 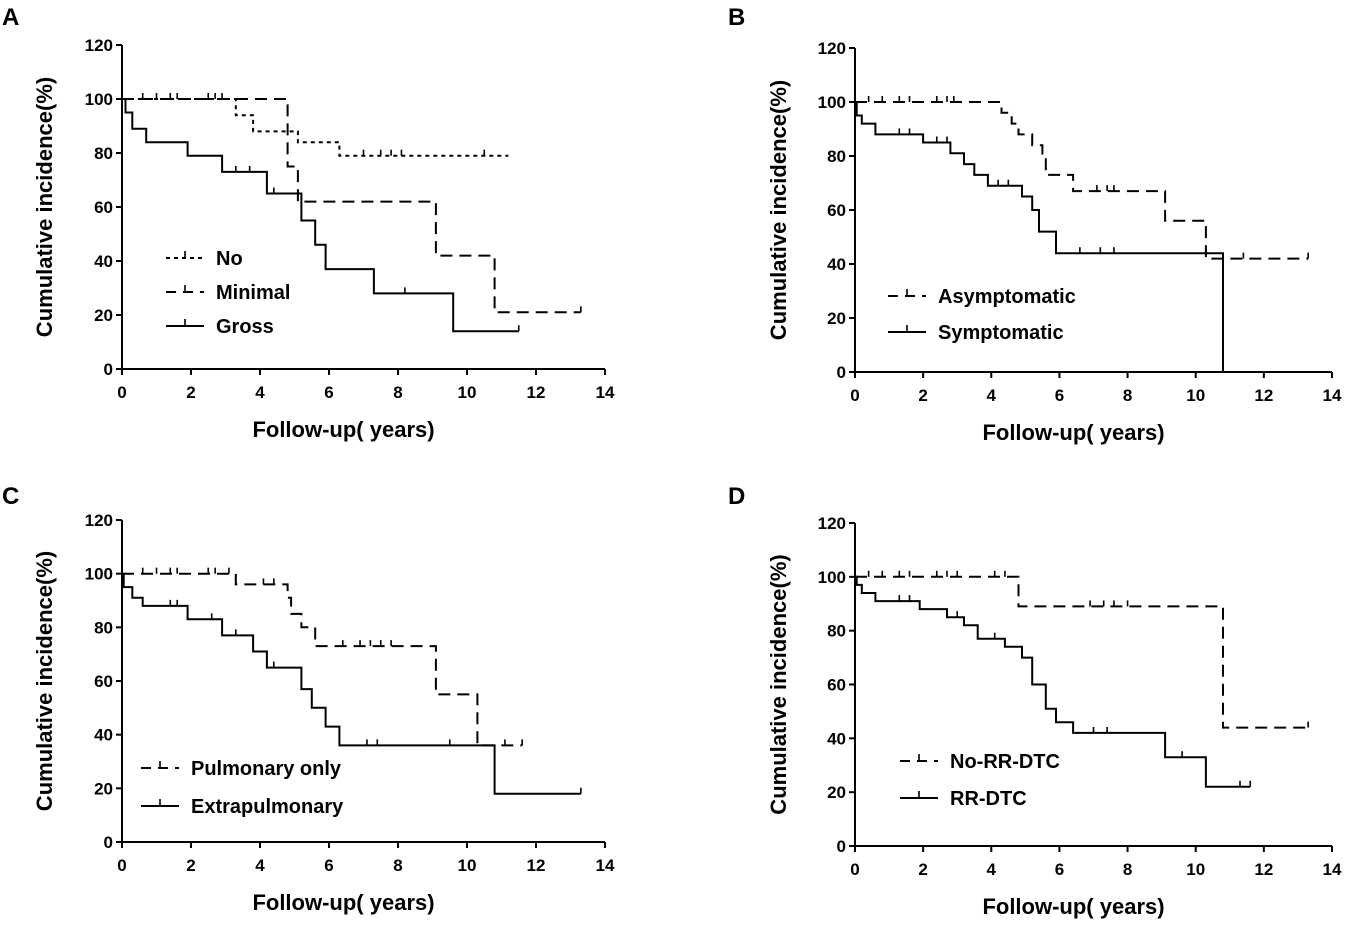 What do you see at coordinates (315, 127) in the screenshot?
I see `series-line-no` at bounding box center [315, 127].